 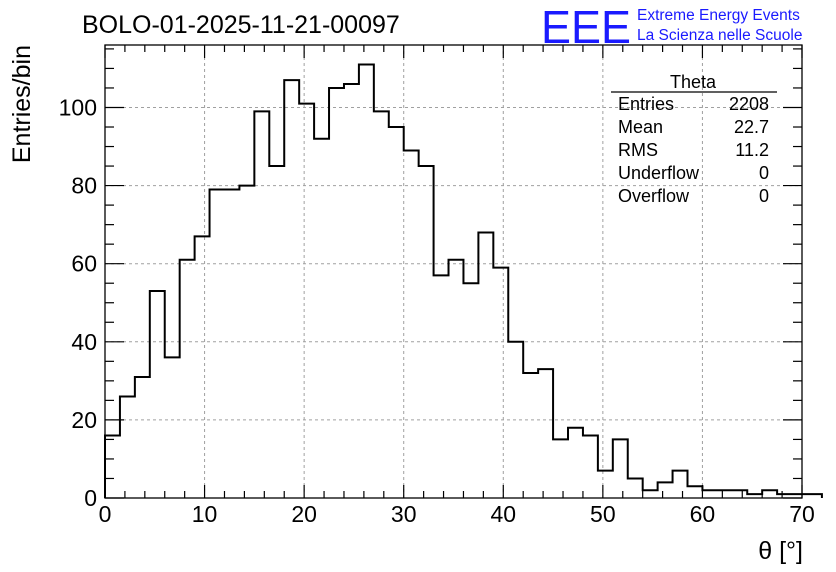 What do you see at coordinates (703, 514) in the screenshot?
I see `x-tick-label: 60` at bounding box center [703, 514].